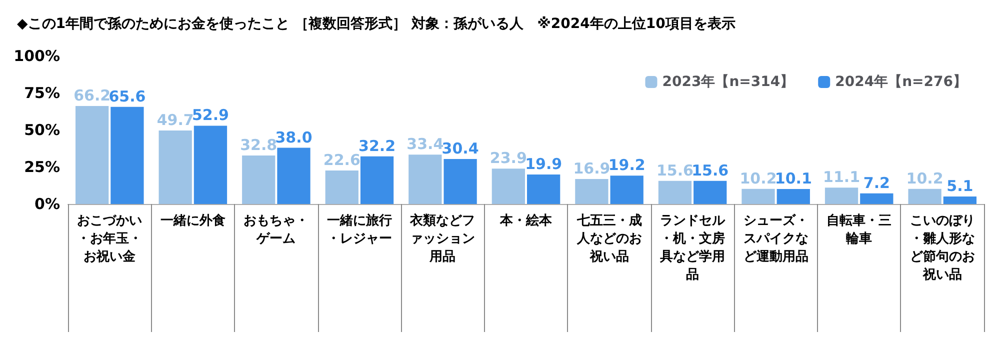 The width and height of the screenshot is (1000, 344). Describe the element at coordinates (692, 248) in the screenshot. I see `x-tick-label: ランドセル・机・文房具など学用品` at that location.